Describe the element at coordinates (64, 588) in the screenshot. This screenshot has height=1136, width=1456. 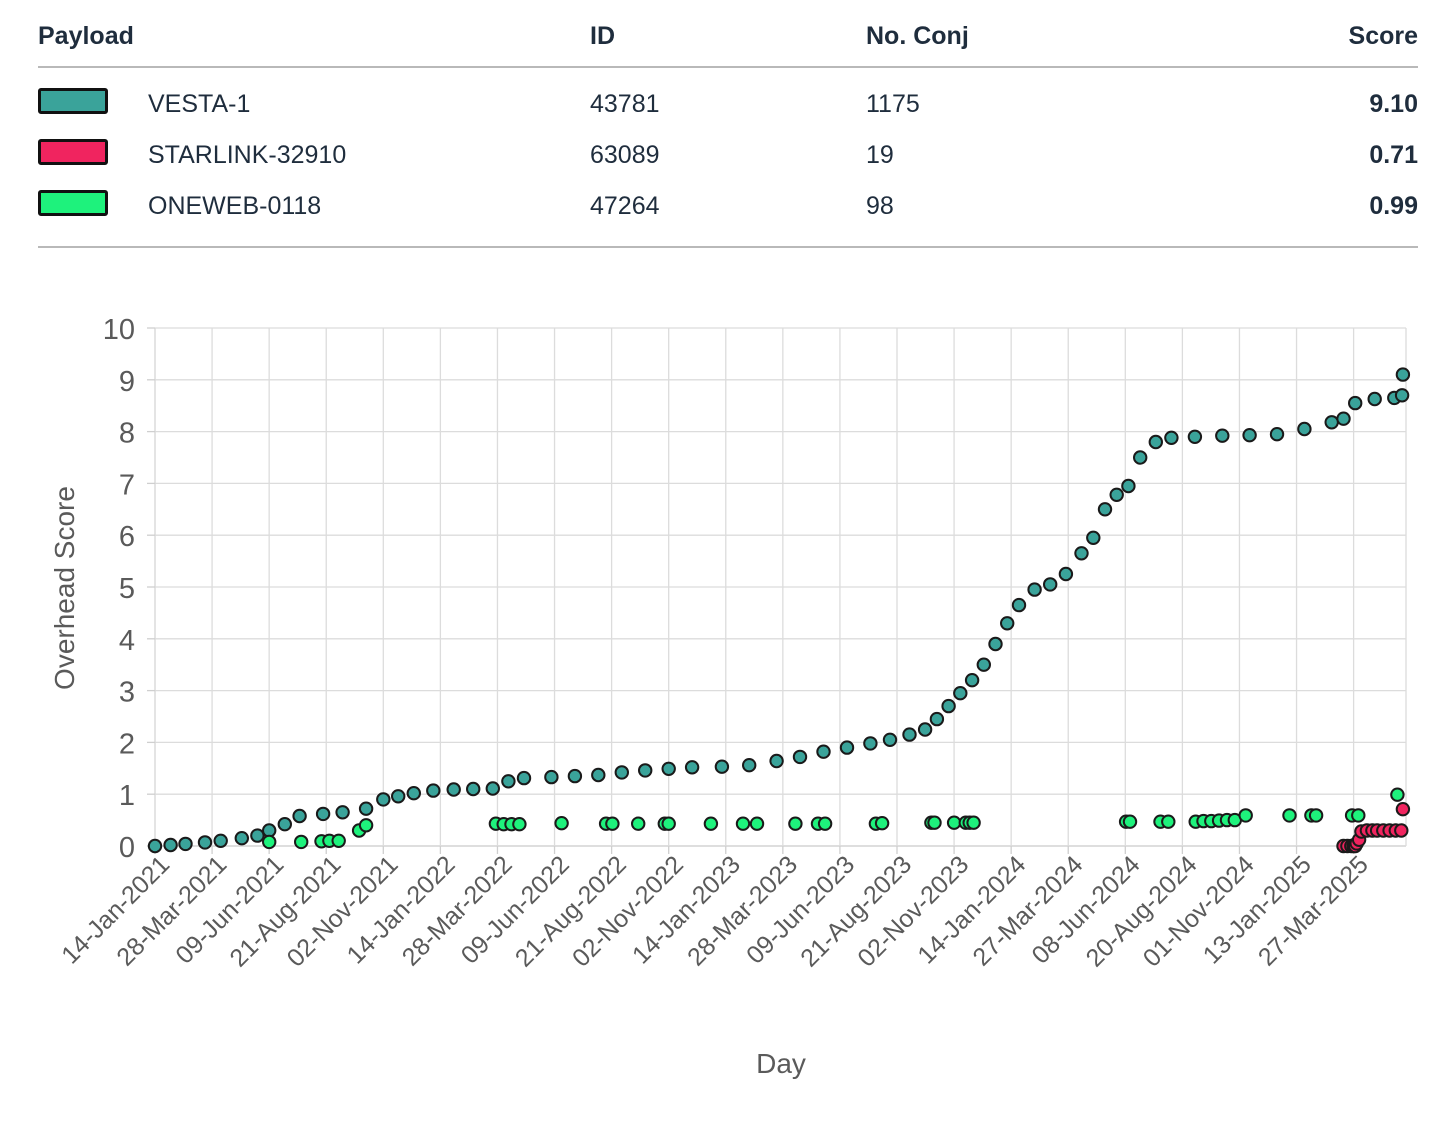
I see `y-axis-label: Overhead Score` at that location.